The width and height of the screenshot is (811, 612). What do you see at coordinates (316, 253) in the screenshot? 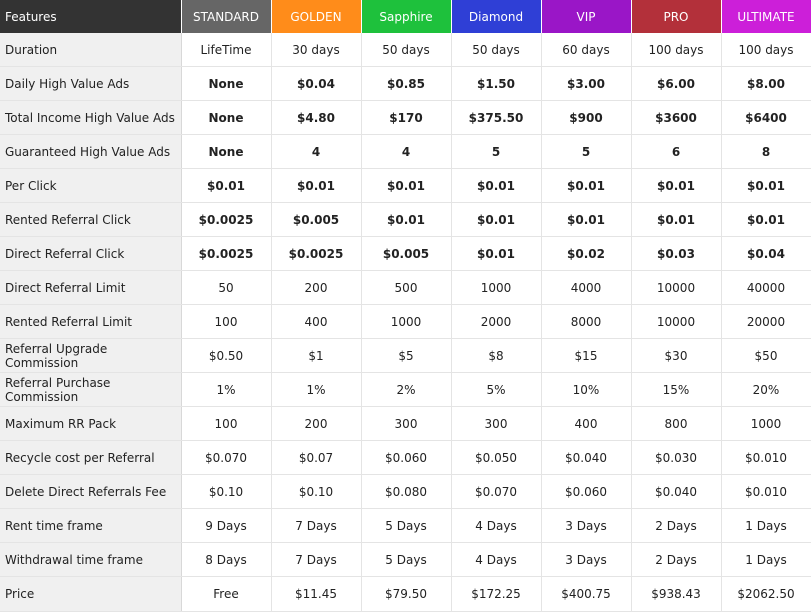
I see `value-cell-golden: $0.0025` at bounding box center [316, 253].